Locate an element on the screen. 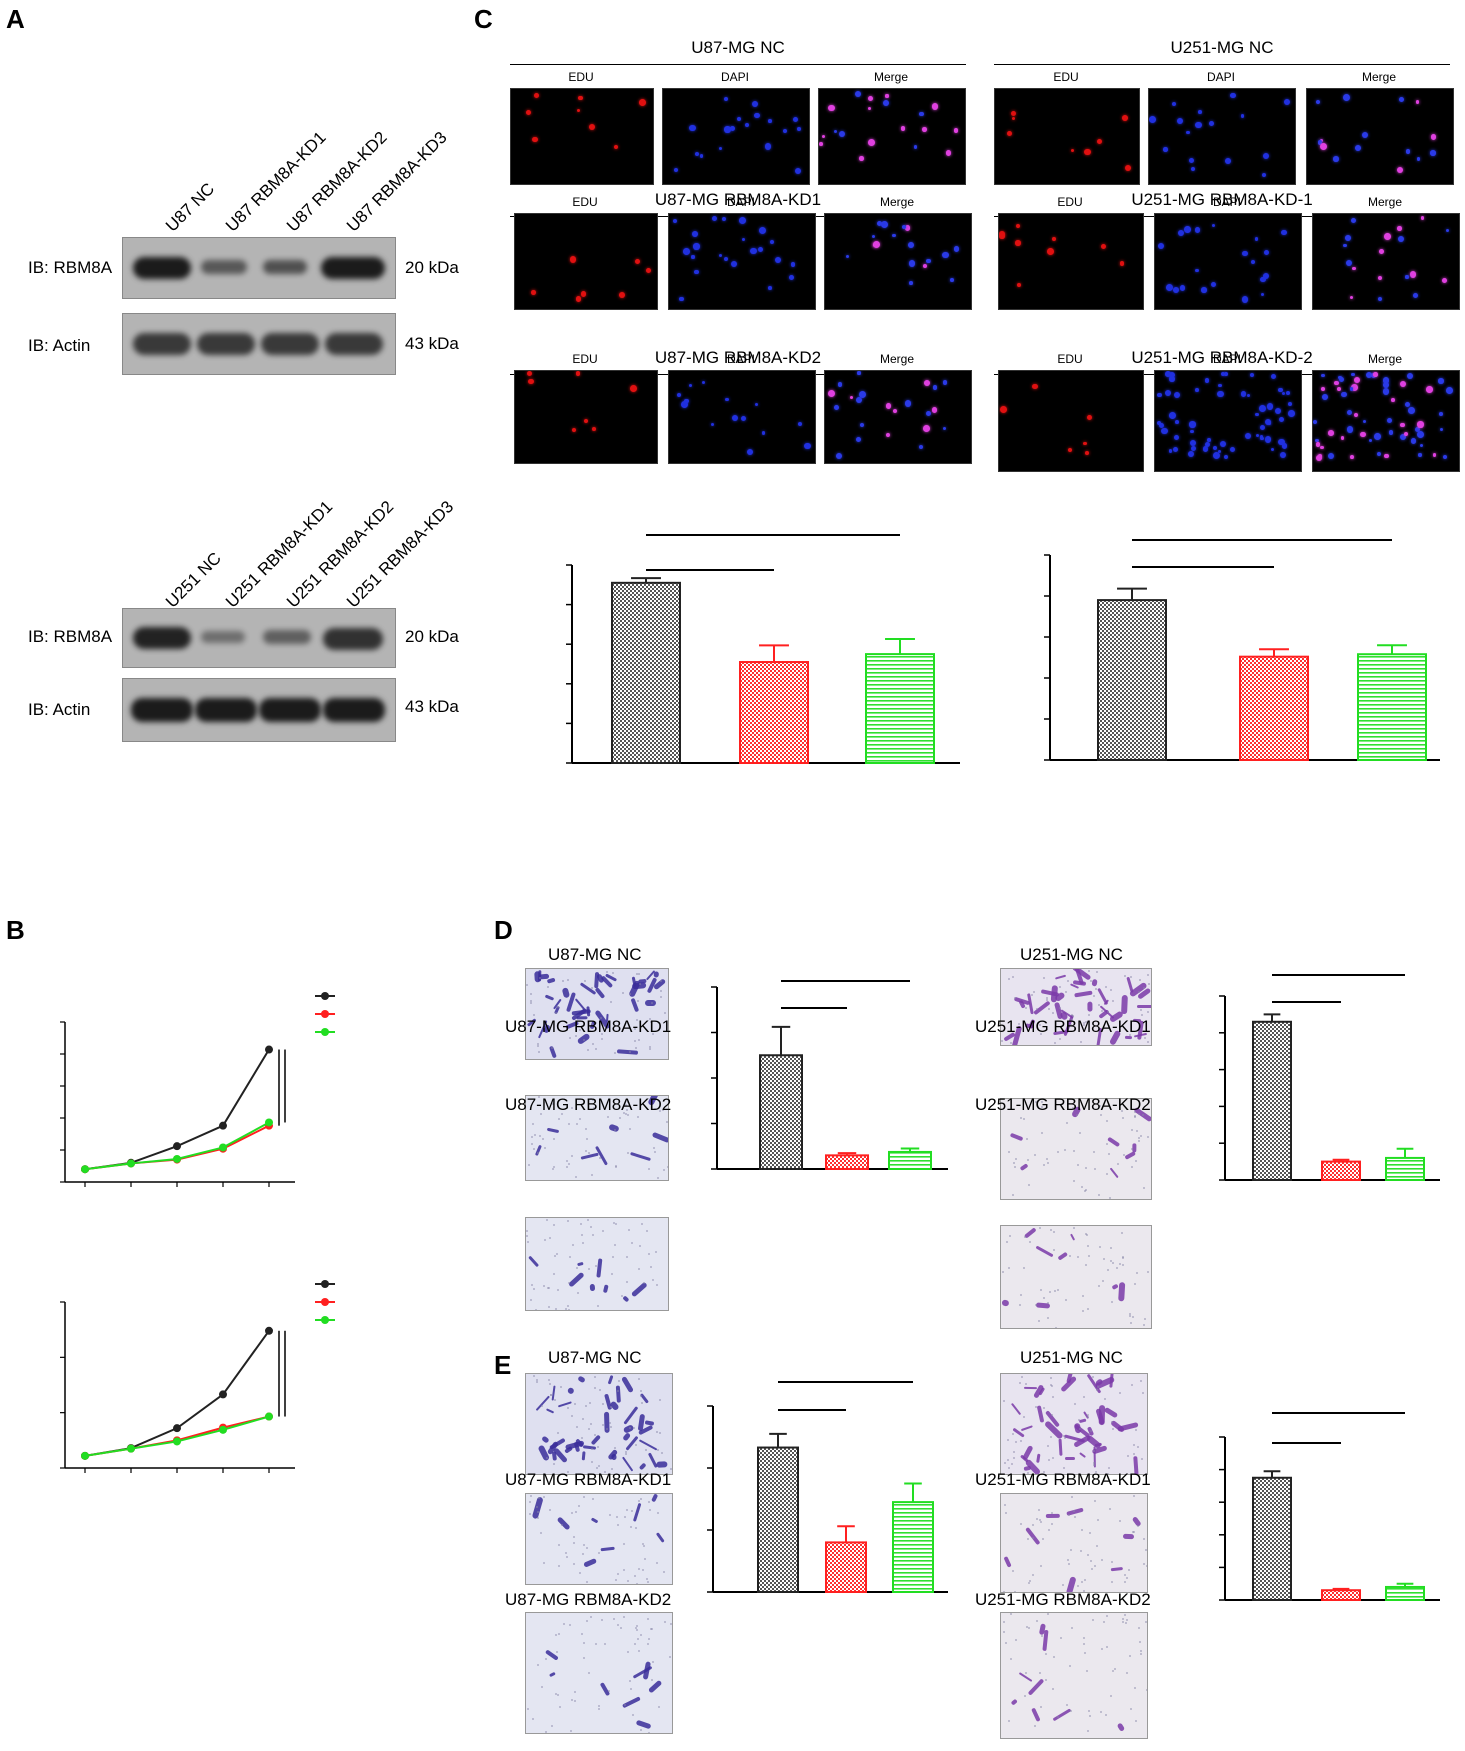 The width and height of the screenshot is (1465, 1751). legend-marker is located at coordinates (325, 1320).